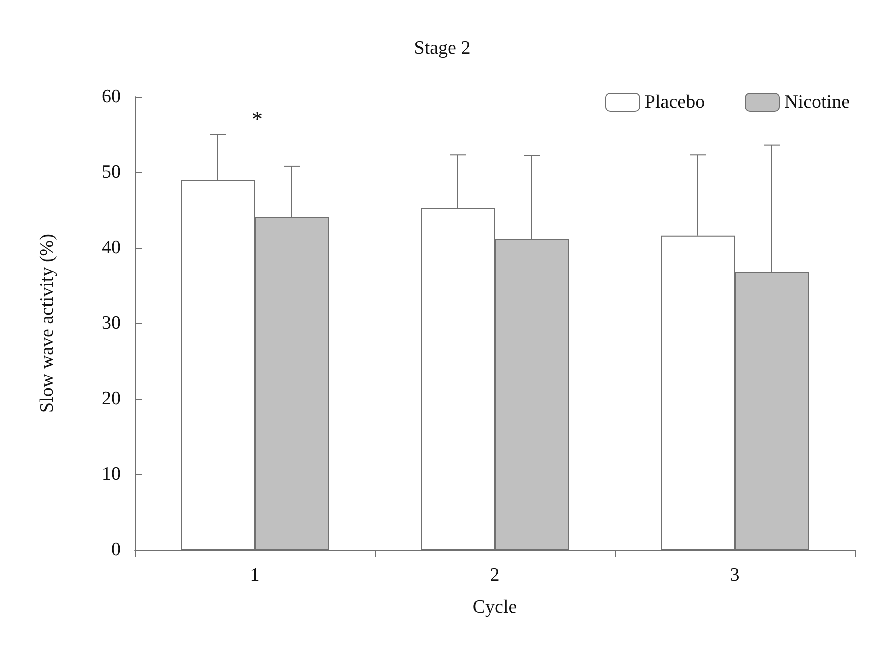  What do you see at coordinates (735, 575) in the screenshot?
I see `x-tick-label: 3` at bounding box center [735, 575].